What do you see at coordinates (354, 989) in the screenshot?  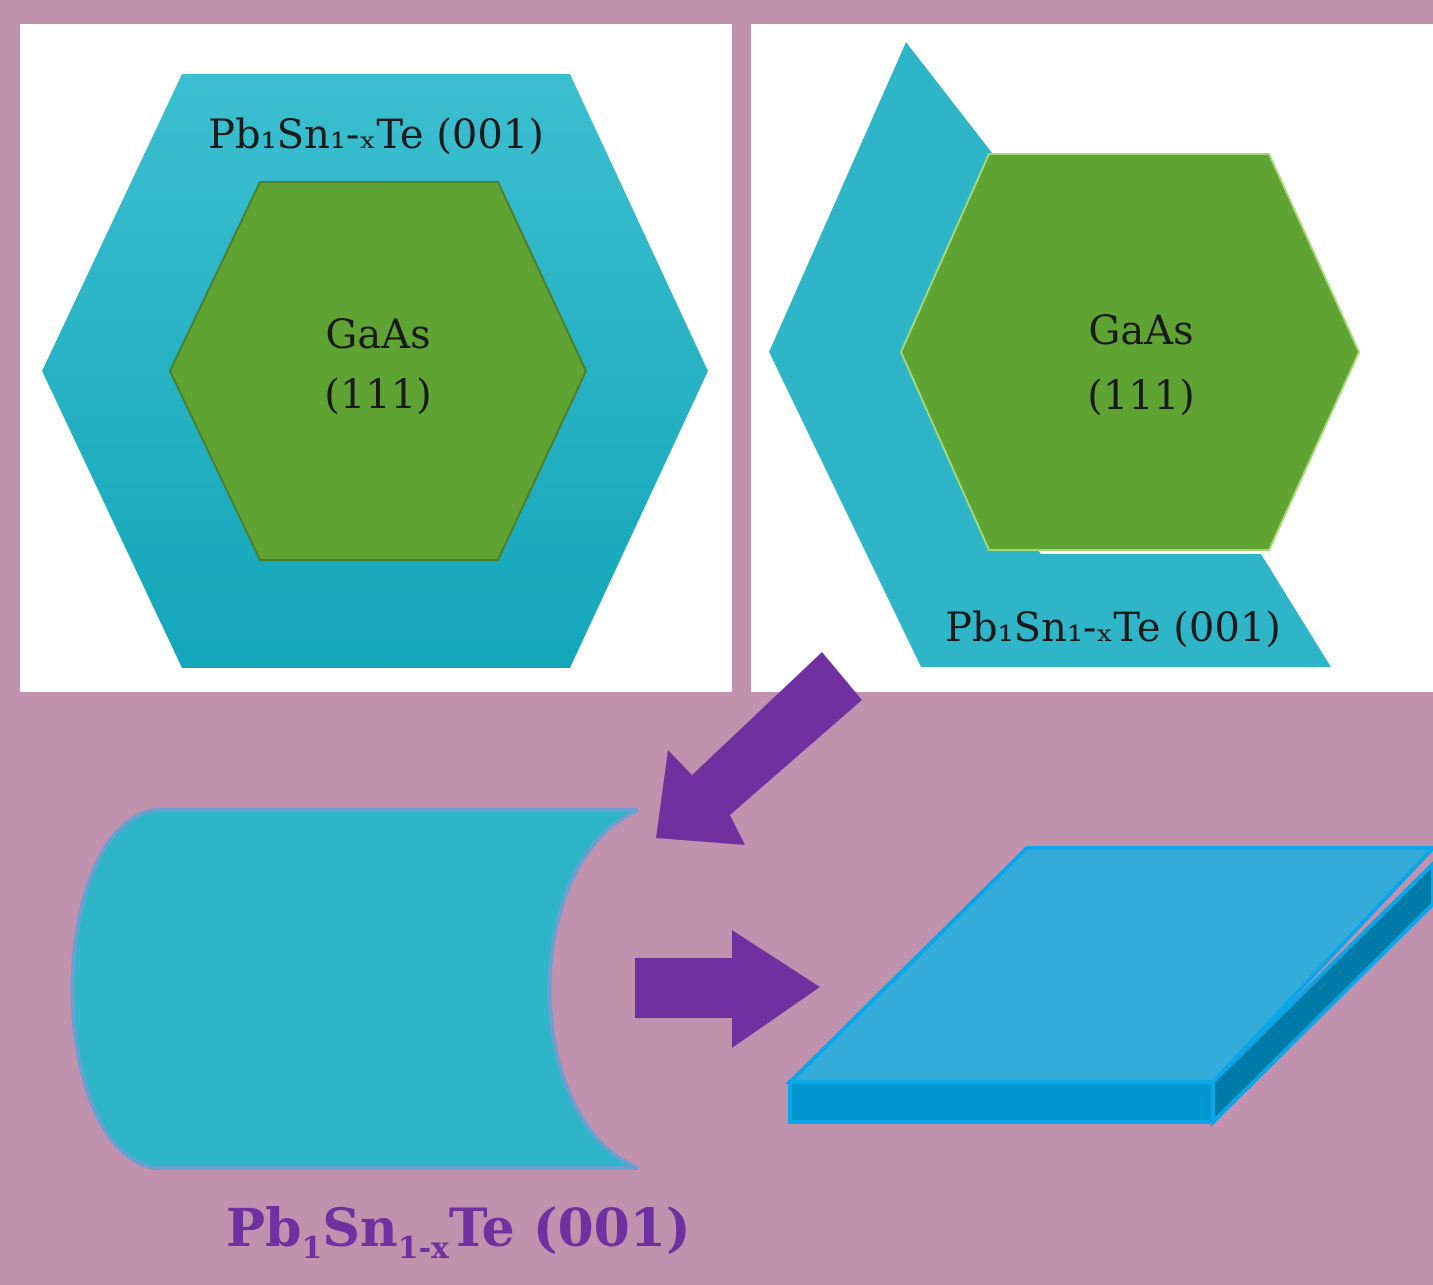 I see `rolled-sheet-shape` at bounding box center [354, 989].